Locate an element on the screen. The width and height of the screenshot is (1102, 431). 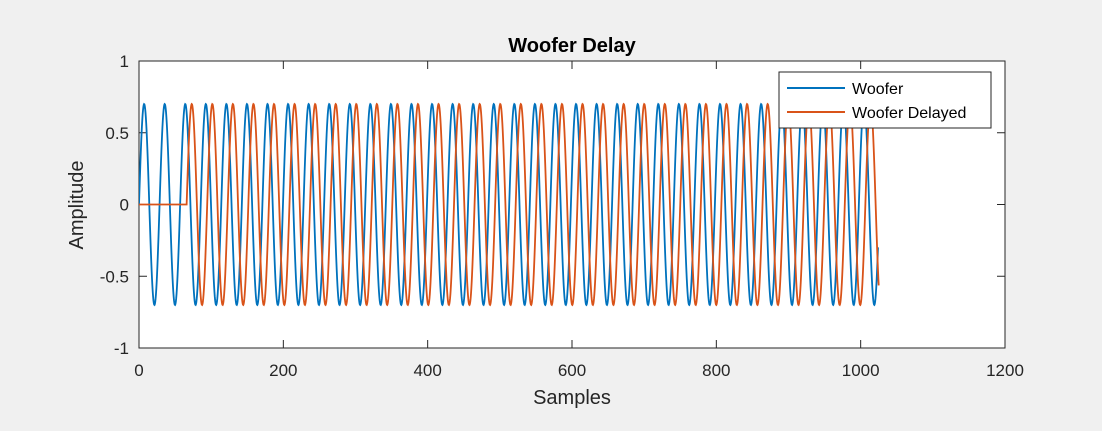
chart-title: Woofer Delay is located at coordinates (572, 46).